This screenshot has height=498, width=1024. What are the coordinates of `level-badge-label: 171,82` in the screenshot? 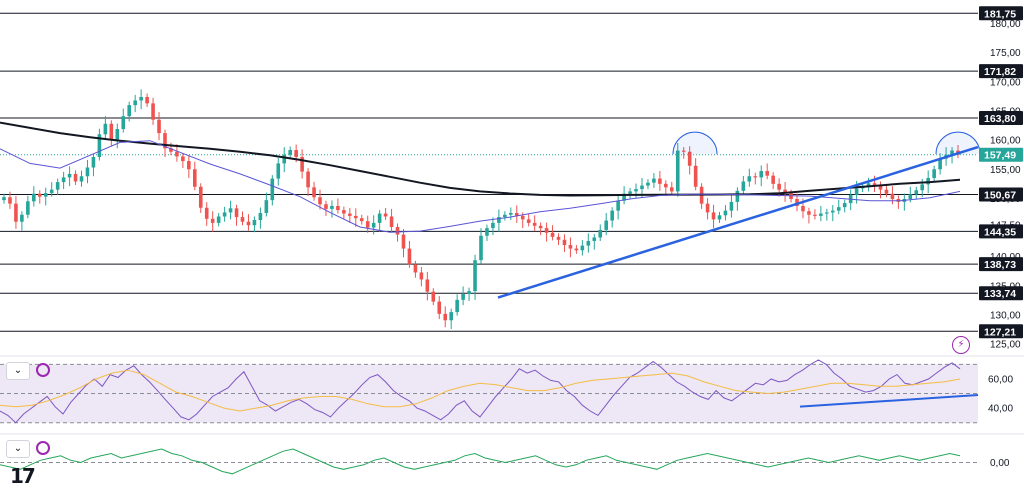 It's located at (1000, 72).